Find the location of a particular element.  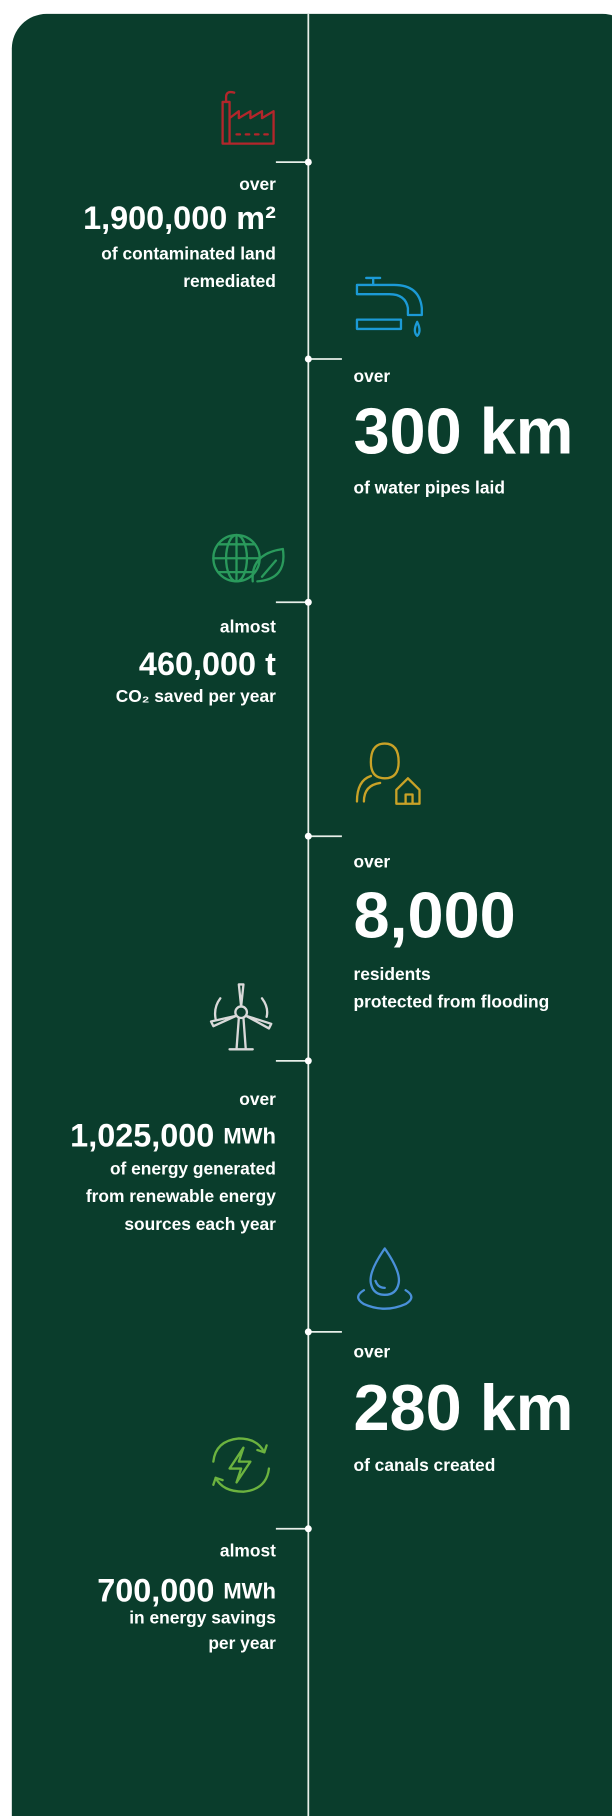

globe-icon is located at coordinates (248, 558).